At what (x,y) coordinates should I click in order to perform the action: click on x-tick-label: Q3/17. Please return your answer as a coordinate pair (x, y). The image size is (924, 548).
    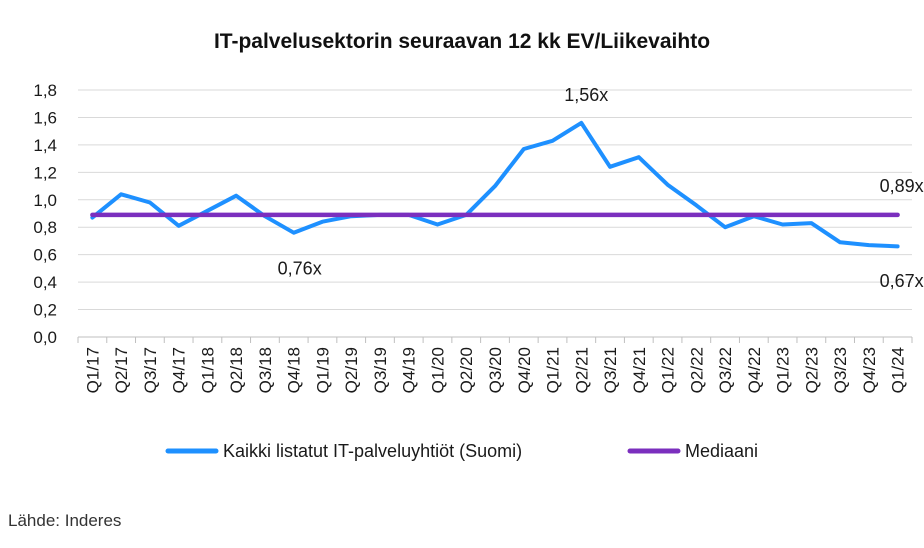
    Looking at the image, I should click on (150, 370).